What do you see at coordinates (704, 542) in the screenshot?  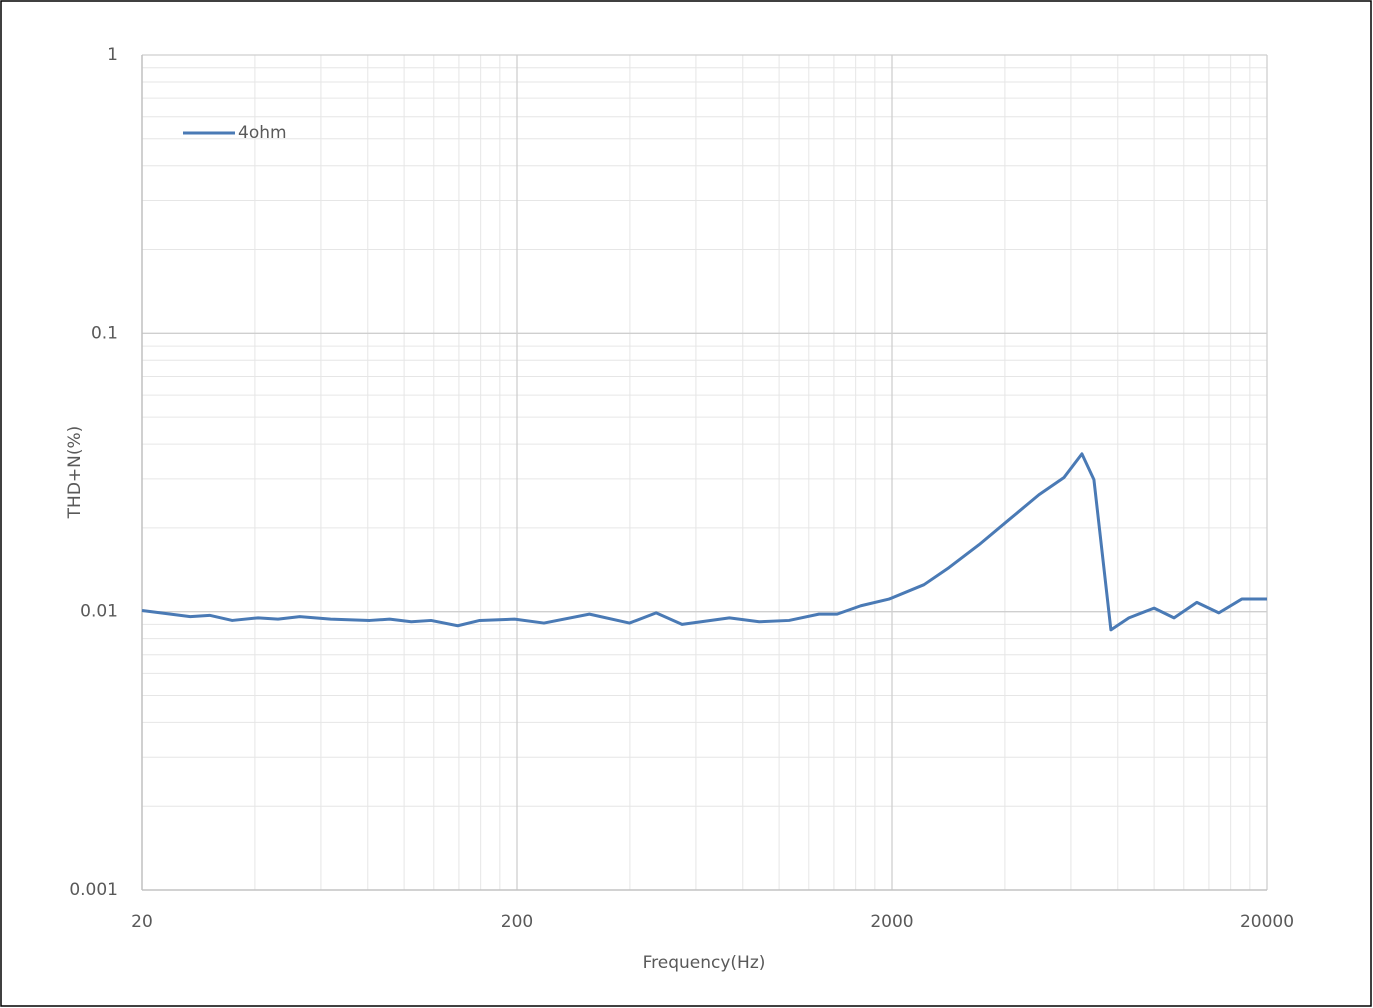 I see `data-line` at bounding box center [704, 542].